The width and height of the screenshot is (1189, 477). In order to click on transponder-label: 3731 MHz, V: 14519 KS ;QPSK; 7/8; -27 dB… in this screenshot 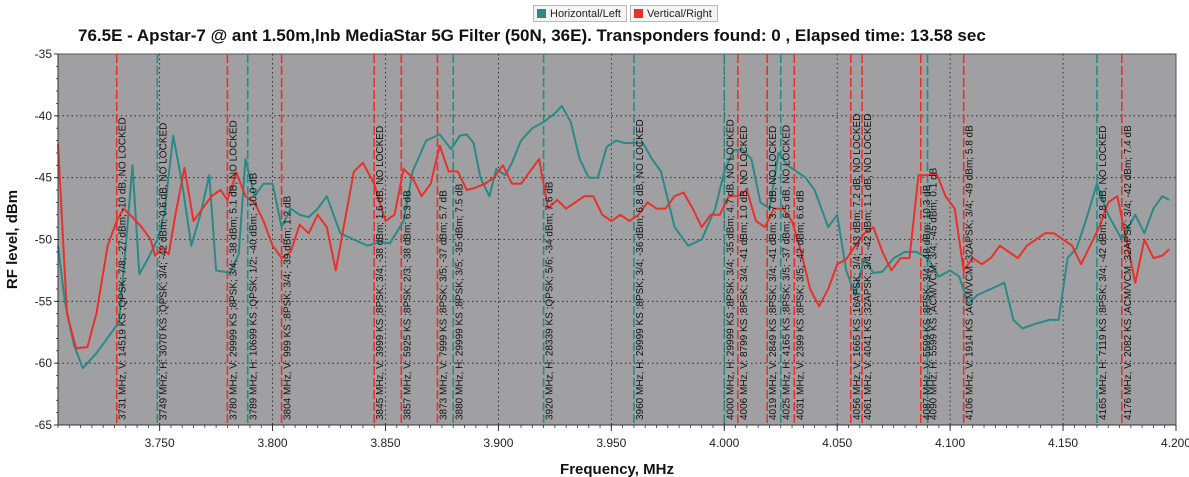, I will do `click(123, 268)`.